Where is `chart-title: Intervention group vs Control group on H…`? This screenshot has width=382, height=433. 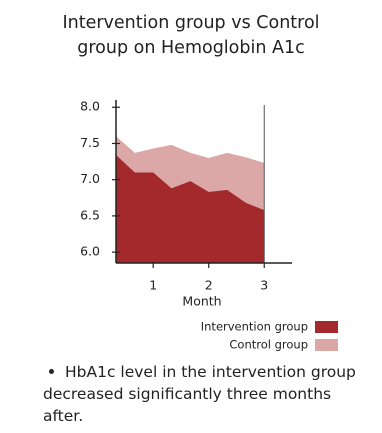 chart-title: Intervention group vs Control group on H… is located at coordinates (191, 35).